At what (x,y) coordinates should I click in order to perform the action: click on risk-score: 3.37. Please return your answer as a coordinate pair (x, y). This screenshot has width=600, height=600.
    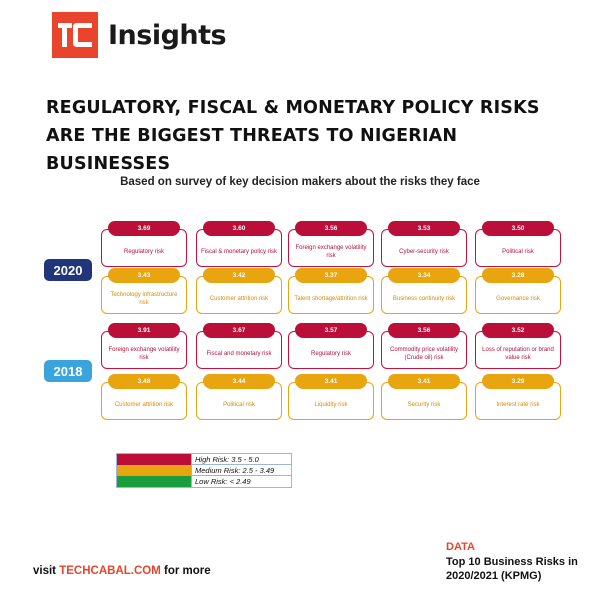
    Looking at the image, I should click on (331, 275).